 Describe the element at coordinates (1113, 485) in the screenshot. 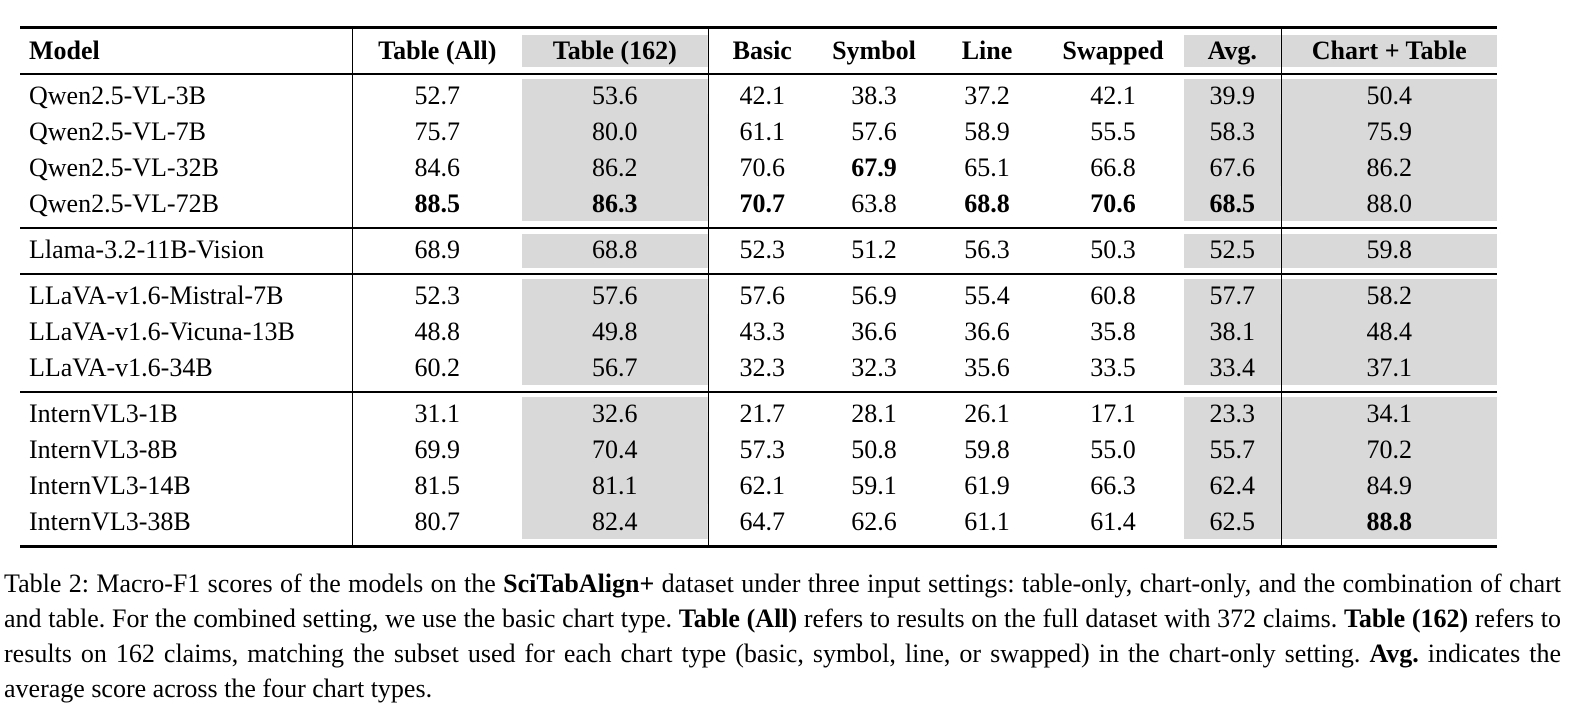

I see `score-cell: 66.3` at that location.